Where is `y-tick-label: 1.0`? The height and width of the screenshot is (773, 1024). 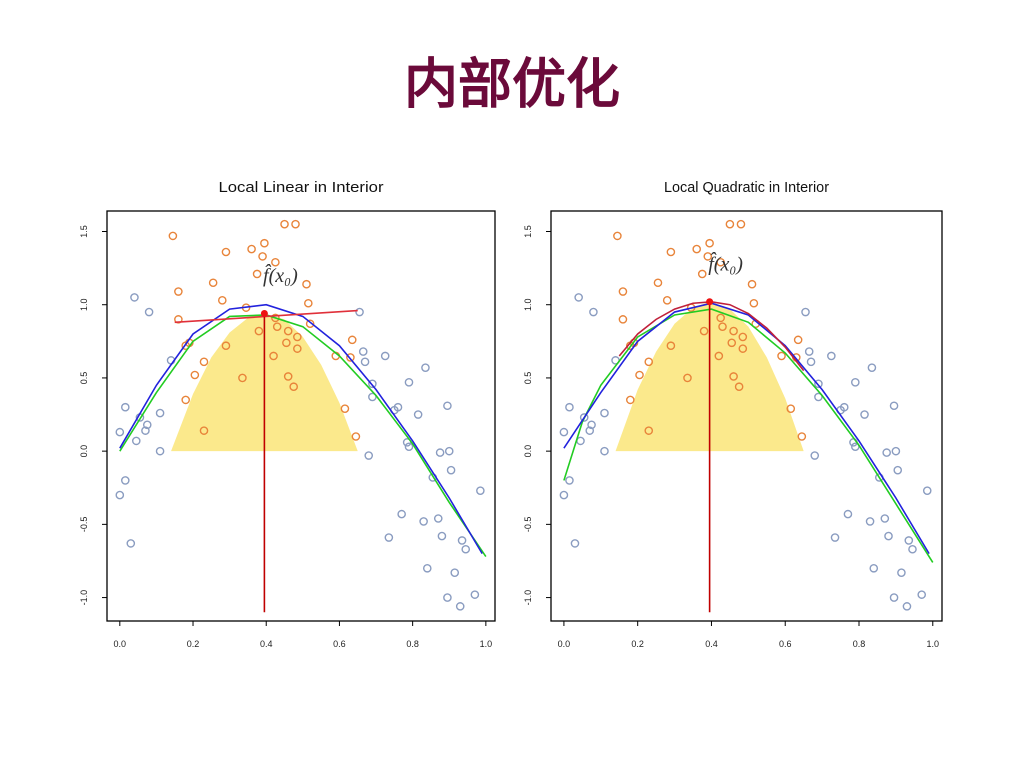
y-tick-label: 1.0 is located at coordinates (84, 304).